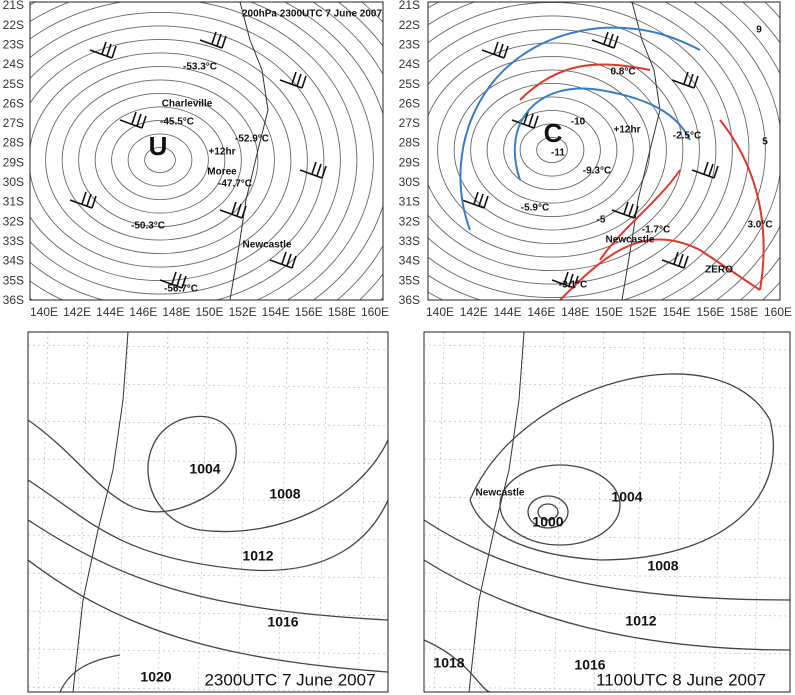 This screenshot has height=695, width=795. I want to click on annotation: Newcastle, so click(267, 245).